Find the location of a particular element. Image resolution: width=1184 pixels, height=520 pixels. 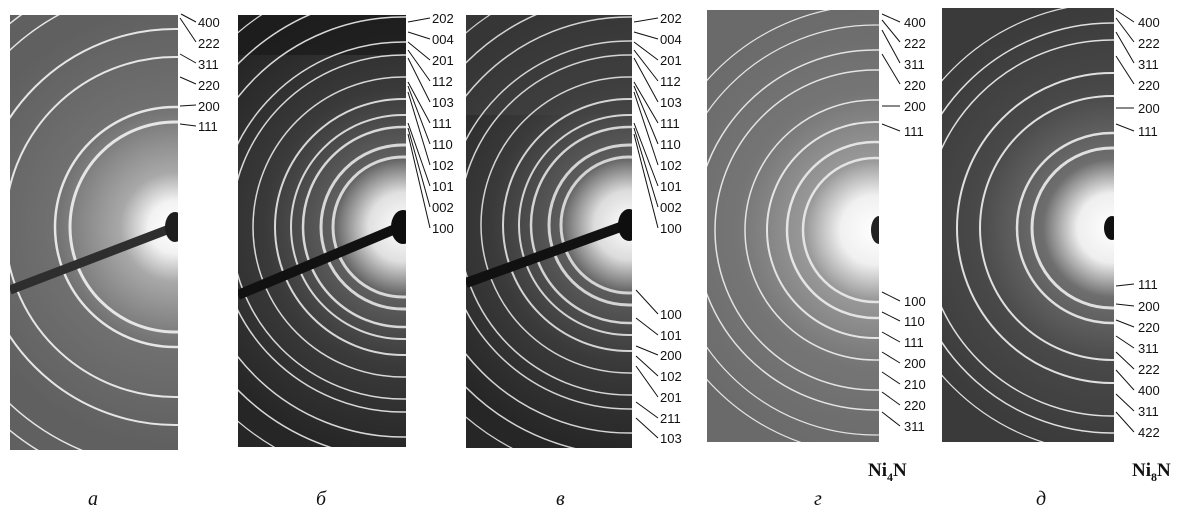

phase-label-ni4n: Ni4N is located at coordinates (887, 472).